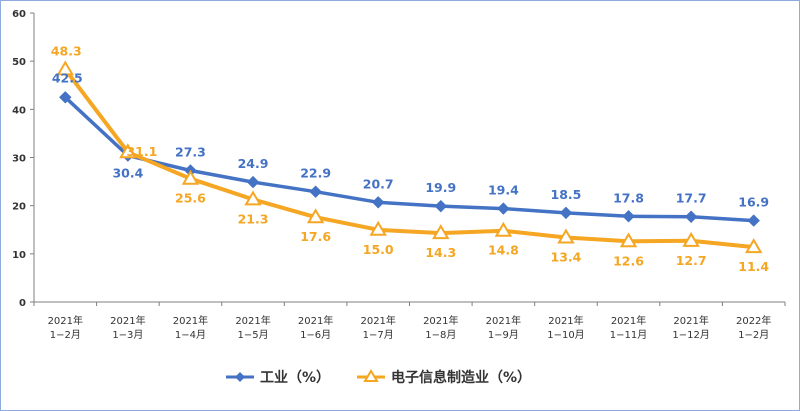  What do you see at coordinates (190, 327) in the screenshot?
I see `x-tick-label: 2021年 1−4月` at bounding box center [190, 327].